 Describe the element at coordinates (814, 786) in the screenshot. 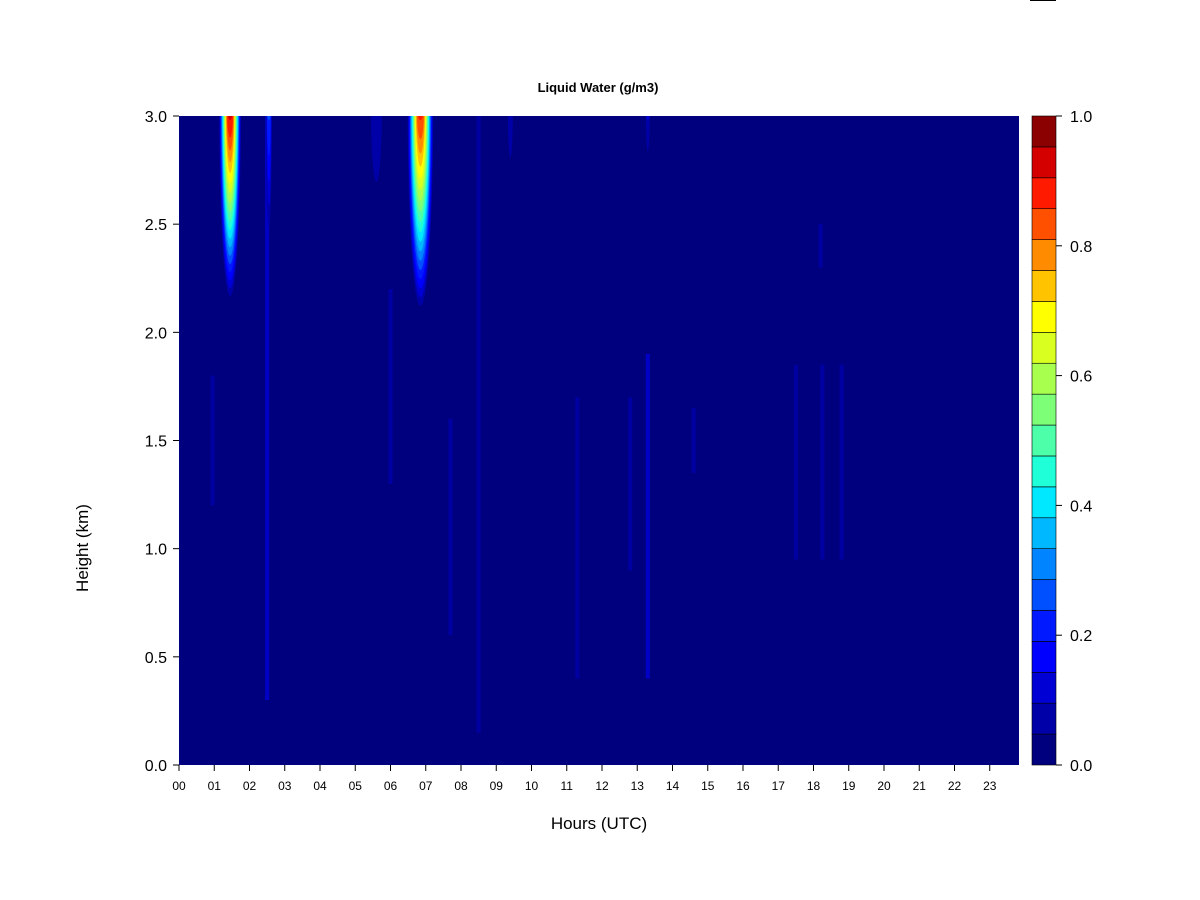

I see `x-tick-label: 18` at that location.